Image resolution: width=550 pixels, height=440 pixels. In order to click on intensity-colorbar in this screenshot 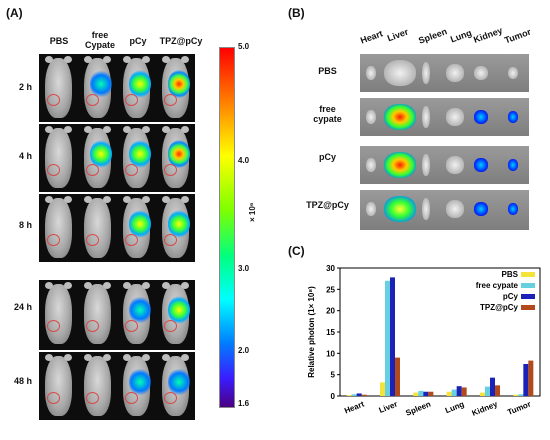, I will do `click(227, 227)`.